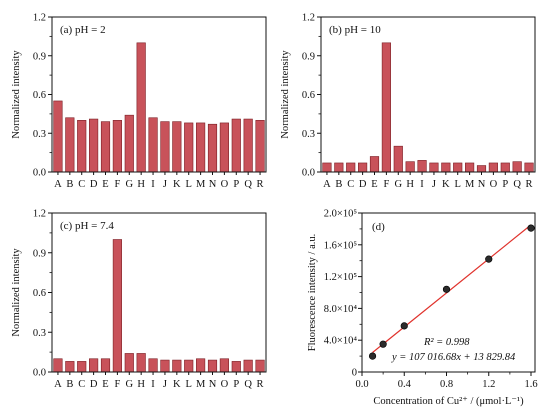 The image size is (549, 413). What do you see at coordinates (378, 227) in the screenshot?
I see `panel-label: (d)` at bounding box center [378, 227].